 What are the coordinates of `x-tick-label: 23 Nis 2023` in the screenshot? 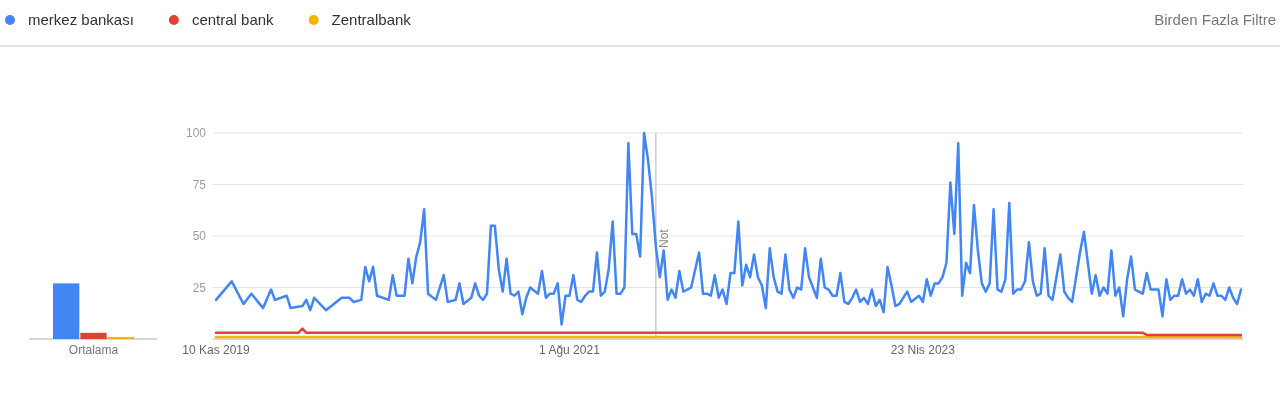 It's located at (923, 350).